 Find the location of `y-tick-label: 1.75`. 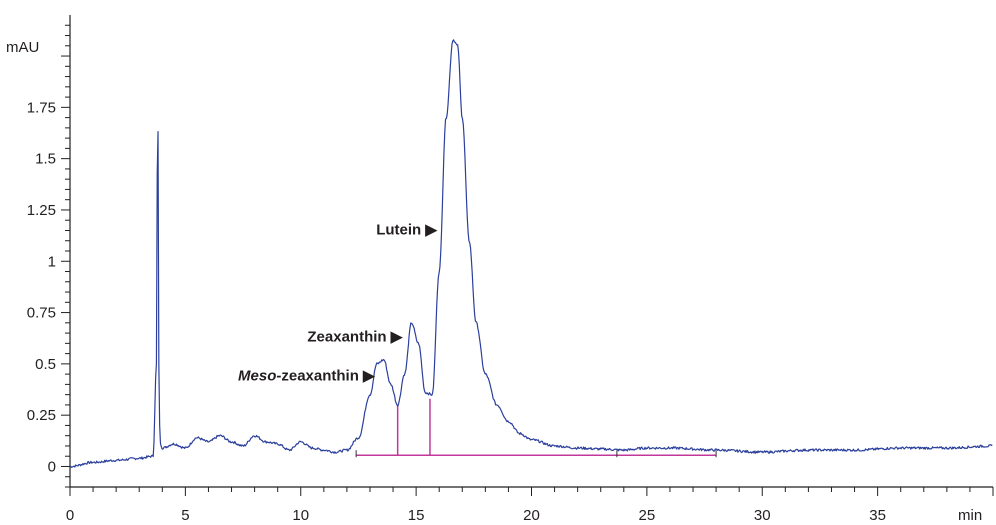

y-tick-label: 1.75 is located at coordinates (41, 107).